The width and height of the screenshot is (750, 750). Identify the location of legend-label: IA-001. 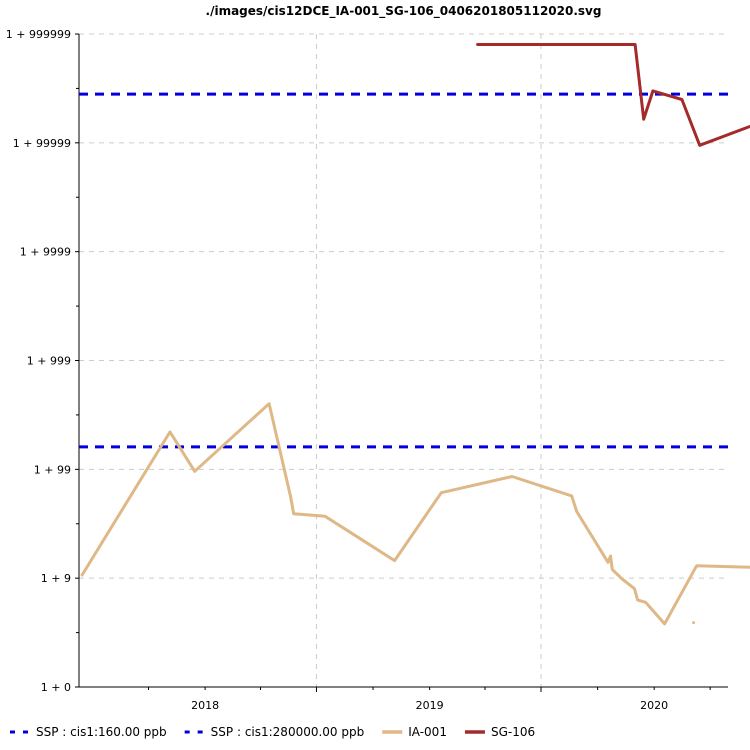
(427, 732).